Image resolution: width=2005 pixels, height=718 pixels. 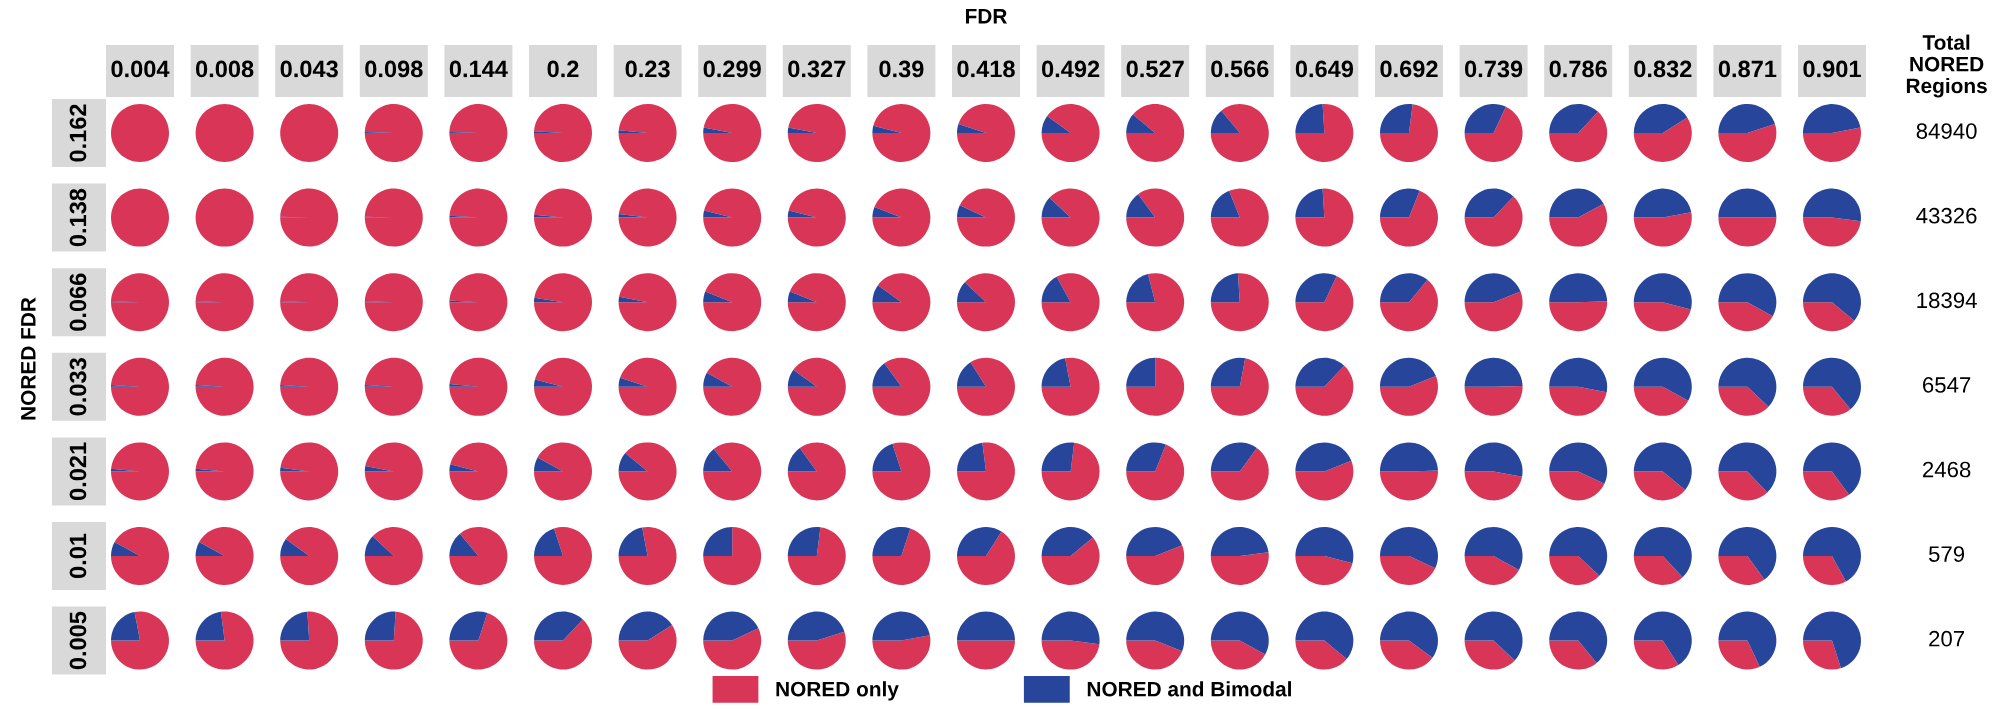 What do you see at coordinates (1747, 69) in the screenshot?
I see `slice-label: 0.871` at bounding box center [1747, 69].